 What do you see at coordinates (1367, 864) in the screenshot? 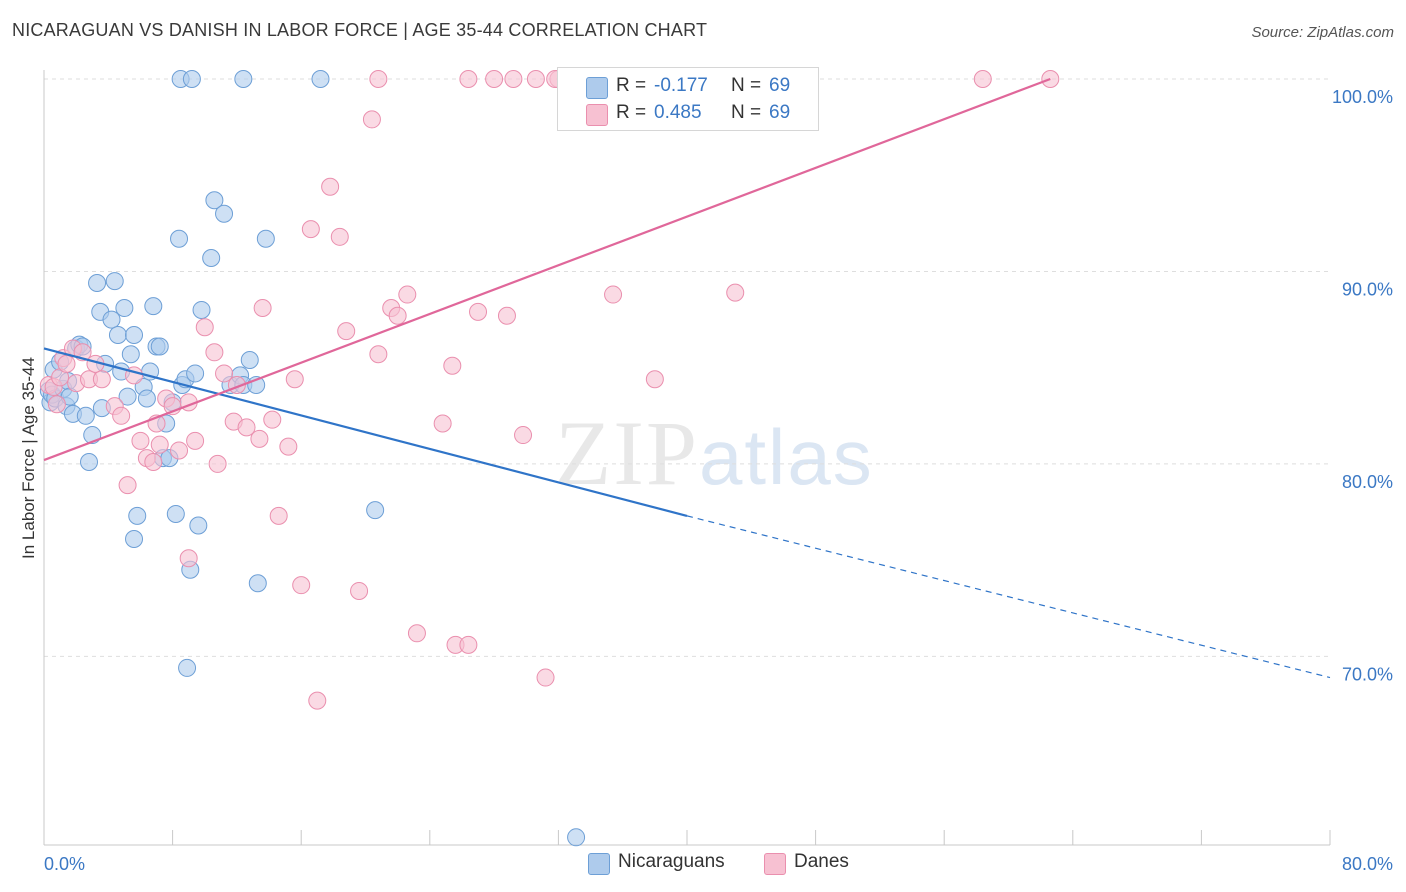
I see `x-tick-label: 80.0%` at bounding box center [1367, 864].